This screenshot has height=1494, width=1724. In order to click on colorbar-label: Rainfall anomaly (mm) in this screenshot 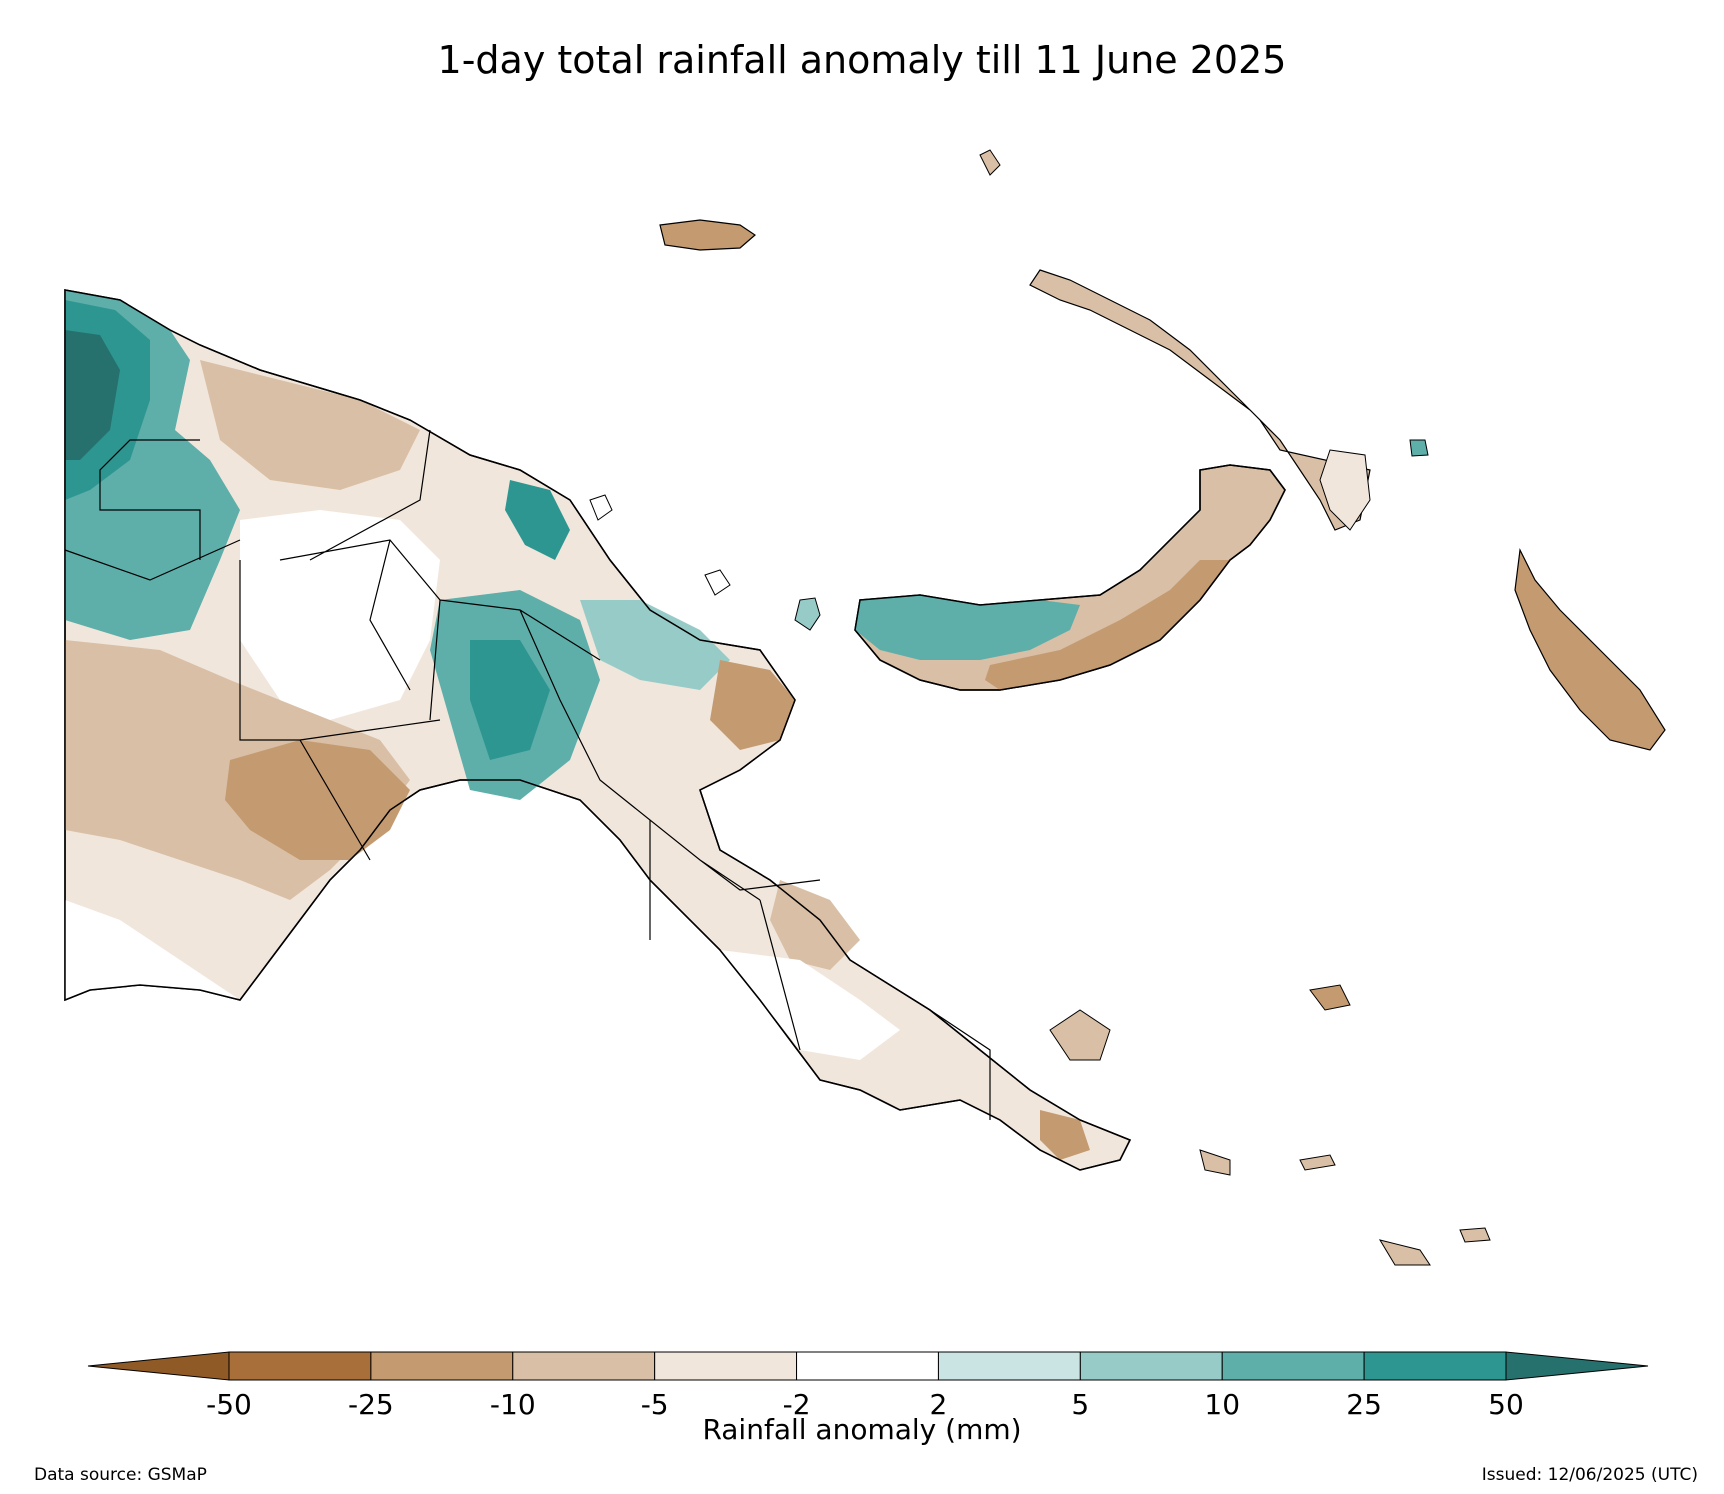, I will do `click(862, 1429)`.